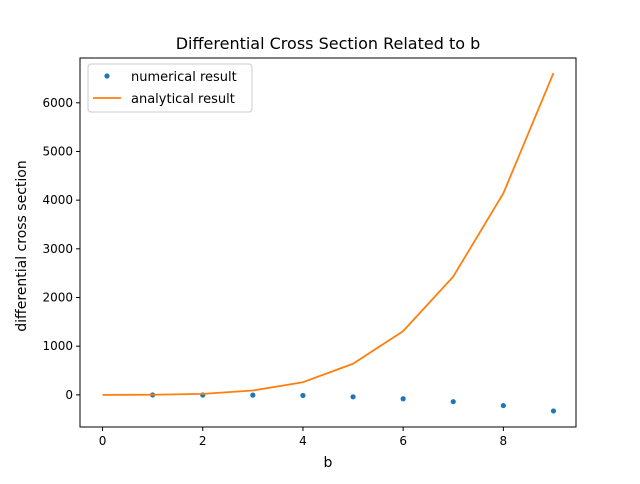 The width and height of the screenshot is (640, 484). I want to click on x-axis-label: b, so click(328, 463).